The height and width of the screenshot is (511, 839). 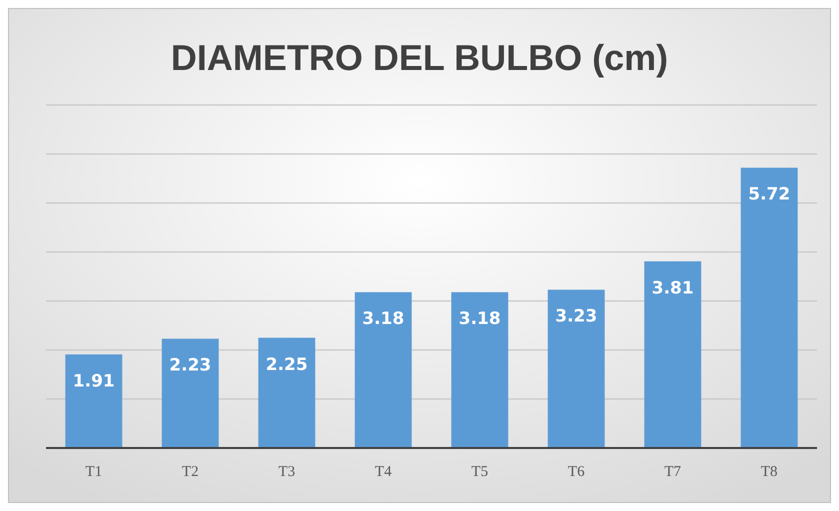 What do you see at coordinates (673, 472) in the screenshot?
I see `x-tick-label: T7` at bounding box center [673, 472].